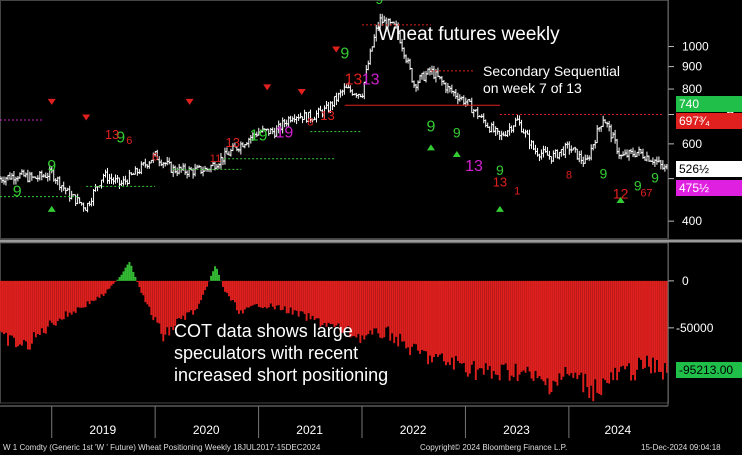  What do you see at coordinates (259, 136) in the screenshot?
I see `sequential-count: 19` at bounding box center [259, 136].